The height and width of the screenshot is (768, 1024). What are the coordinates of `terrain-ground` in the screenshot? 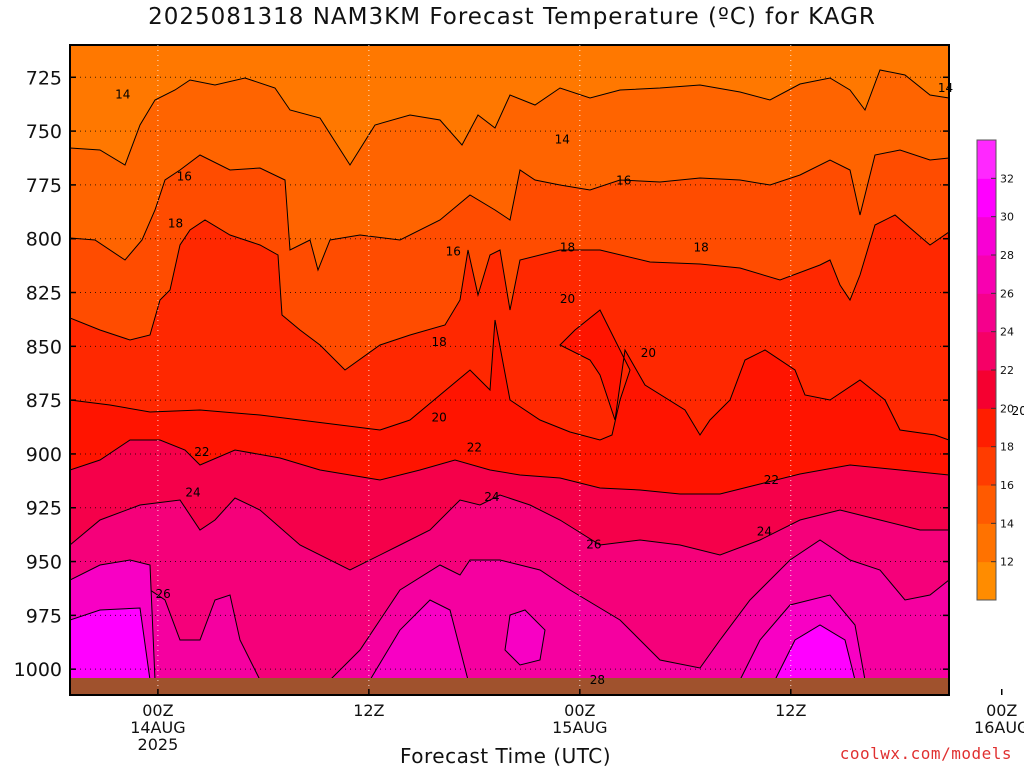 It's located at (509, 686).